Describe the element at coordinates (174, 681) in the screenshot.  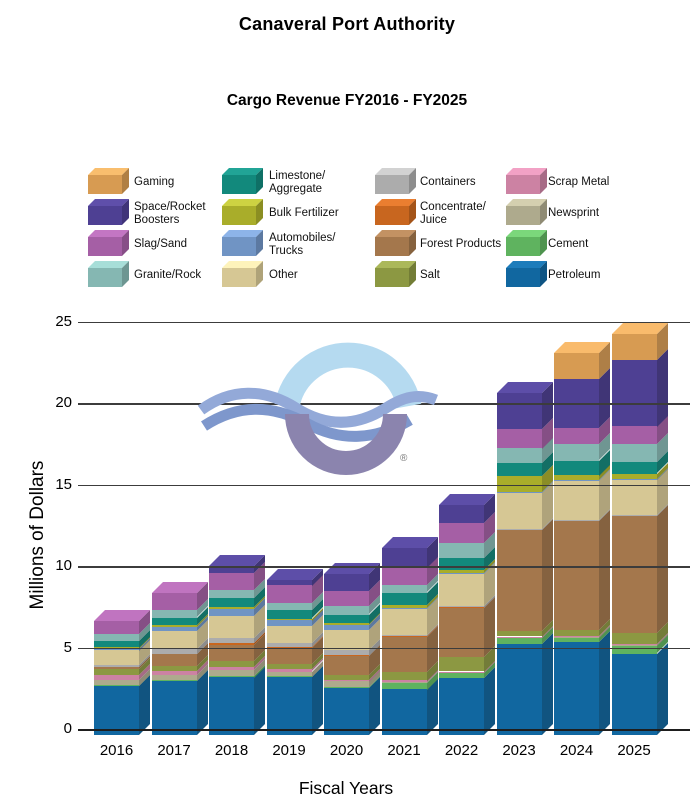
I see `bar-segment-2017-cement` at that location.